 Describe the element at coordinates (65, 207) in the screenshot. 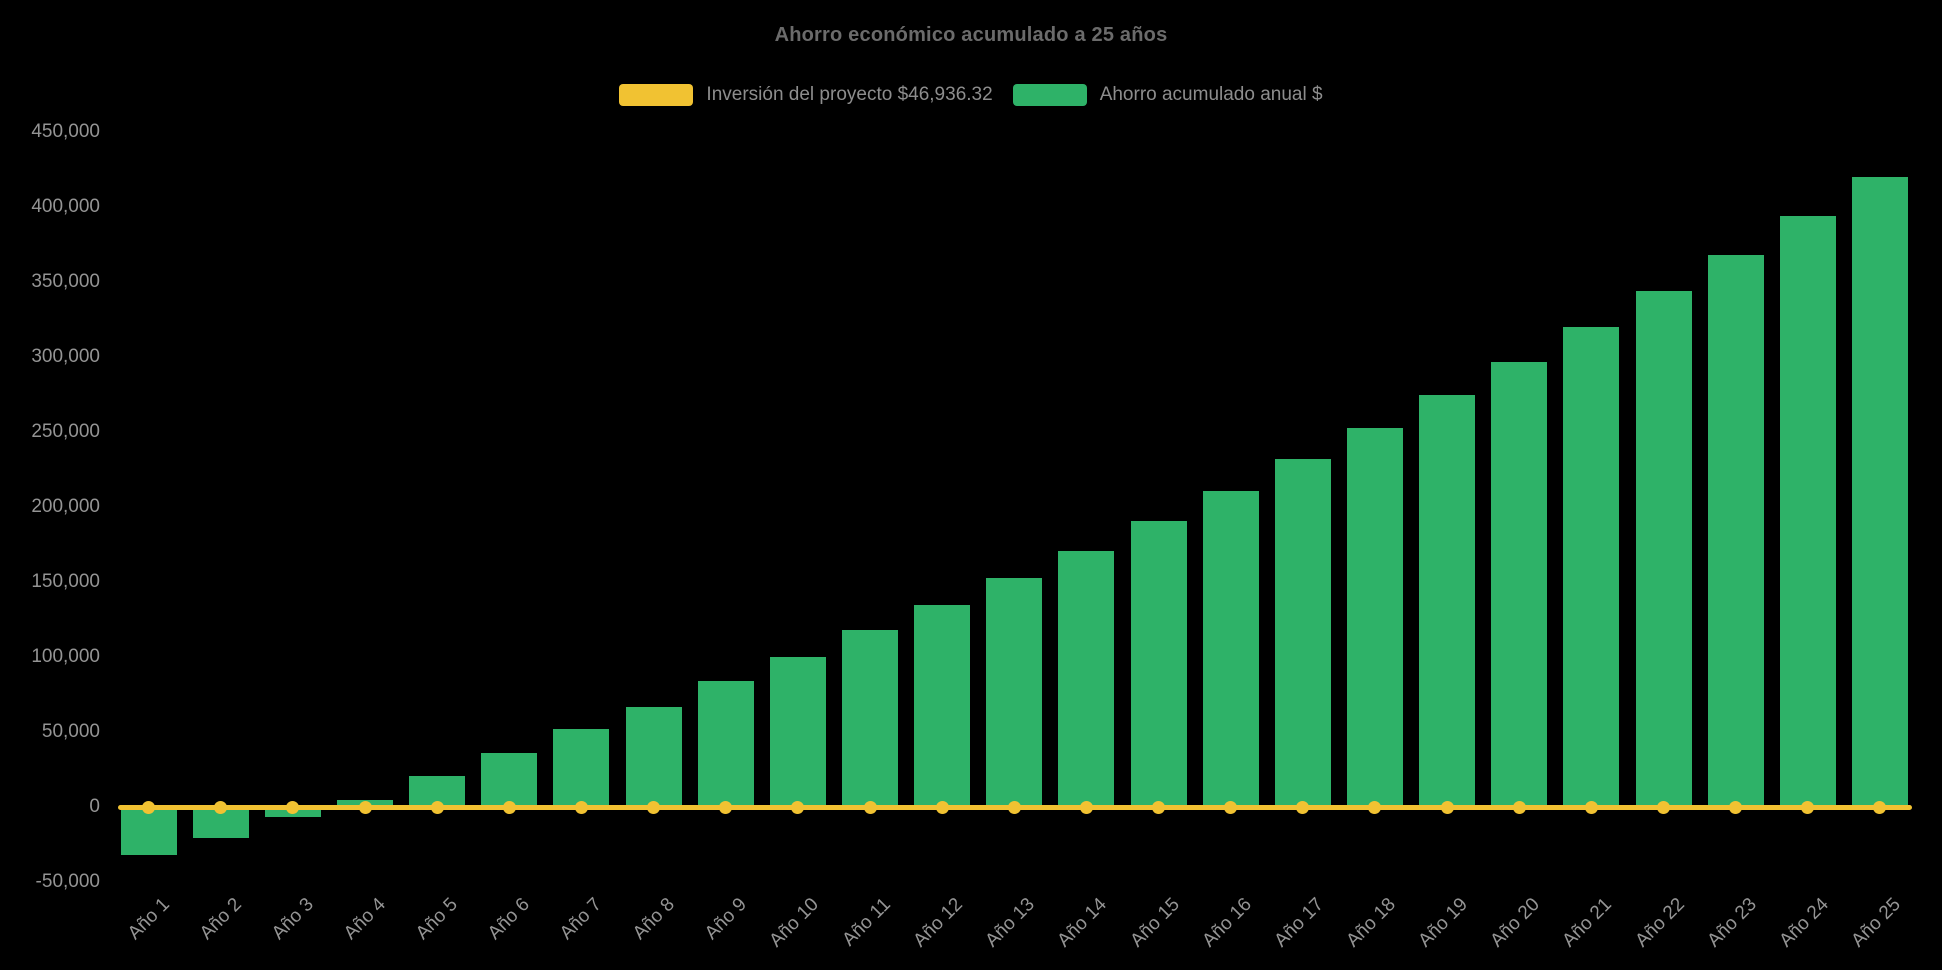

I see `y-tick-label: 400,000` at that location.